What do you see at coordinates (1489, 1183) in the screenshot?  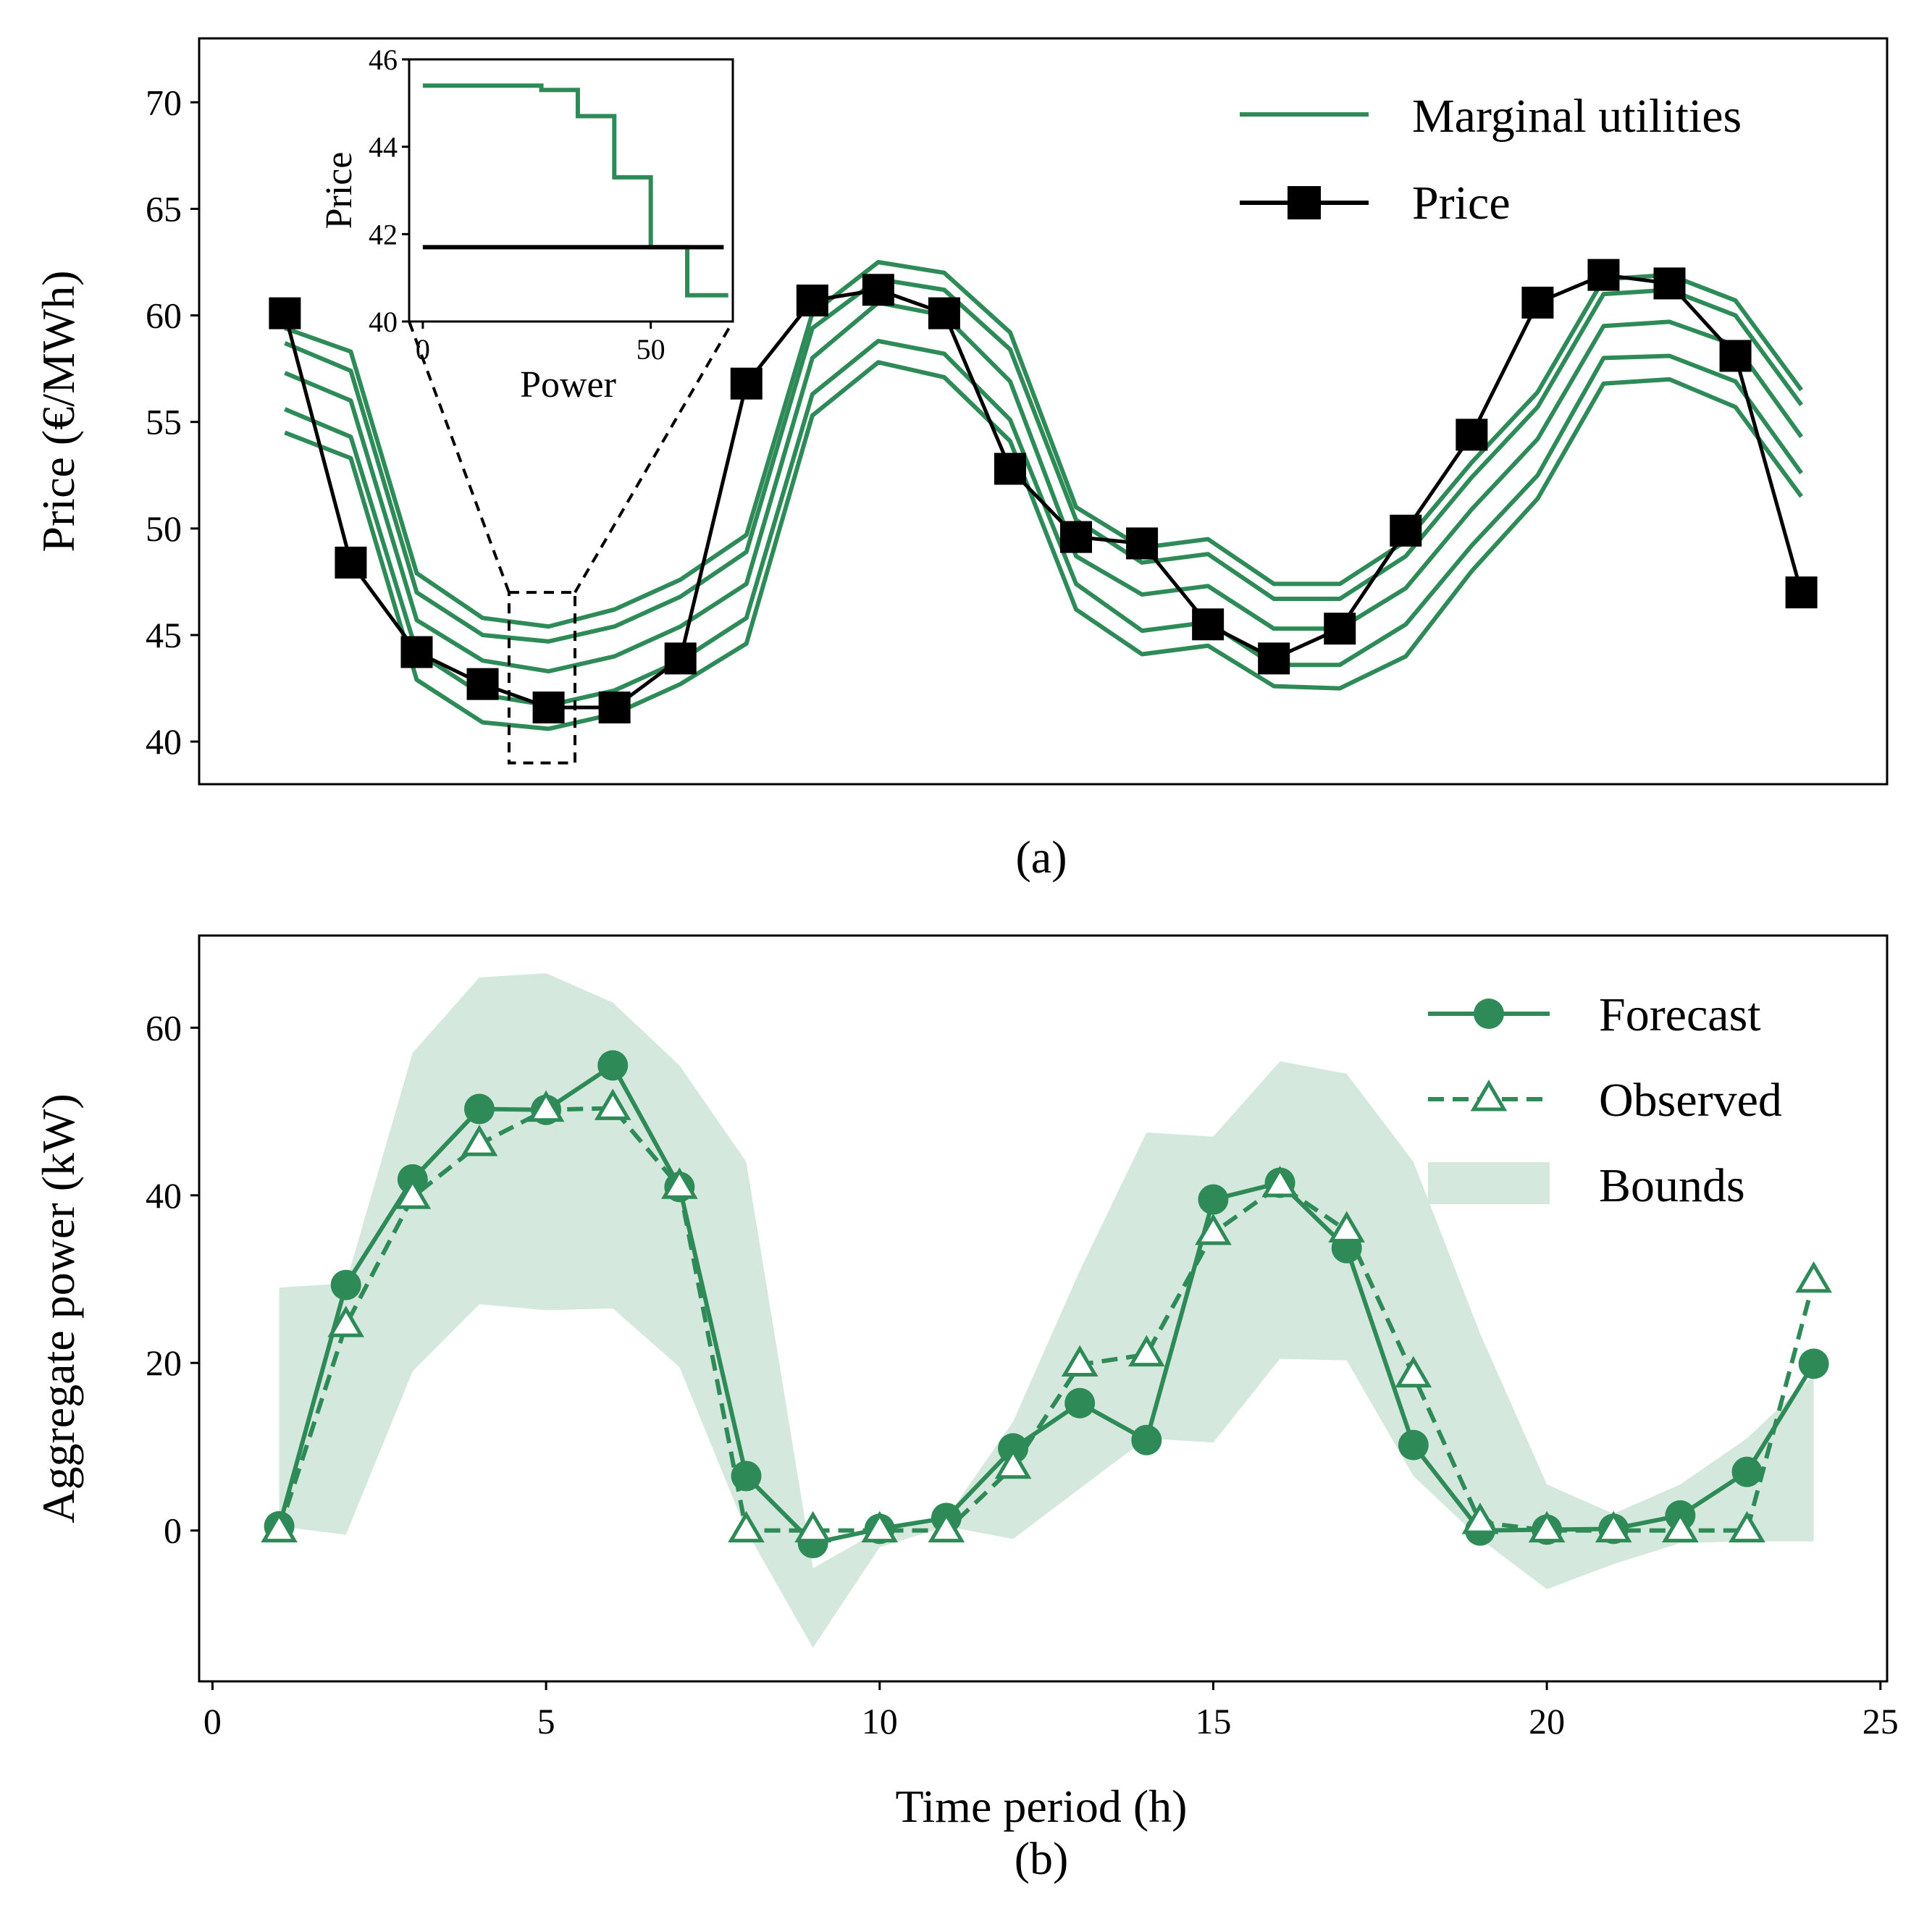 I see `legend-bounds-swatch` at bounding box center [1489, 1183].